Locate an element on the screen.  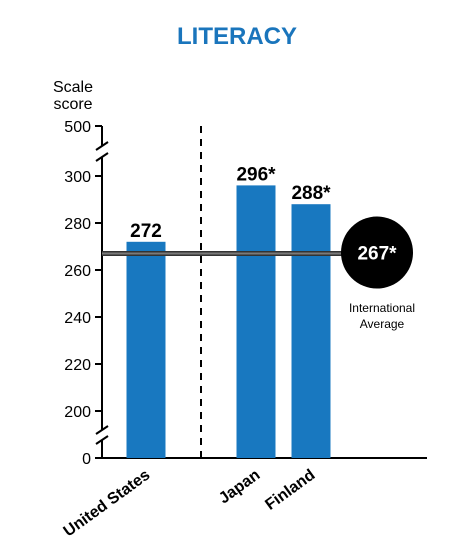
y-tick-label-200: 200 is located at coordinates (77, 412).